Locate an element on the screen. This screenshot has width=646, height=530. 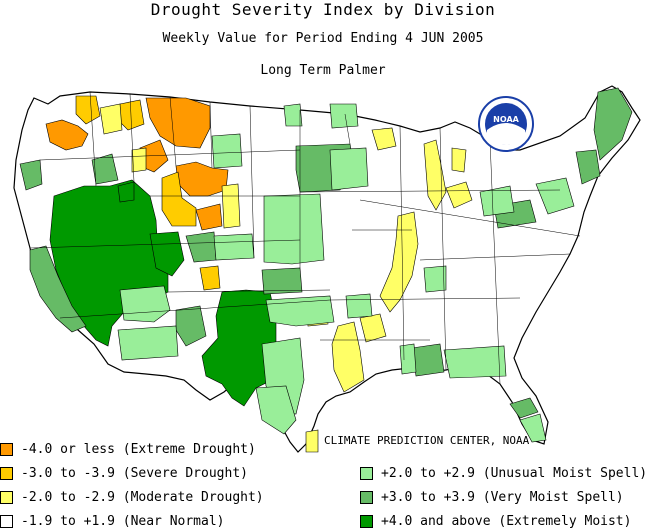
unusual-moist-fl2 is located at coordinates (533, 428).